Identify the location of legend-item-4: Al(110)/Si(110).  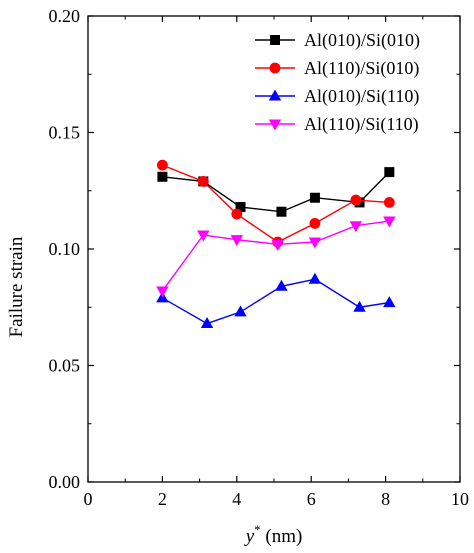
(337, 124).